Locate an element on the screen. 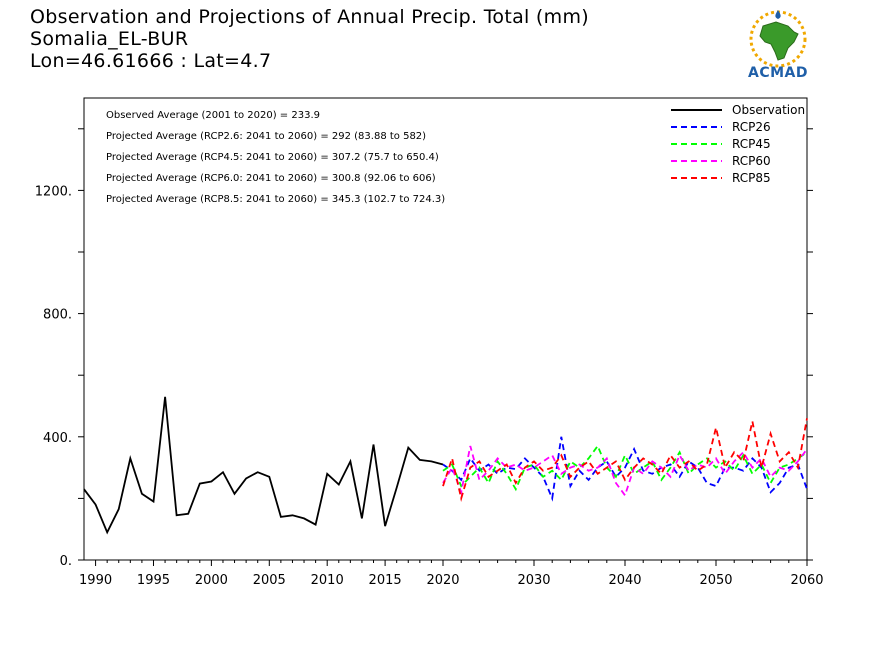  acmad-logo-text: ACMAD is located at coordinates (778, 73).